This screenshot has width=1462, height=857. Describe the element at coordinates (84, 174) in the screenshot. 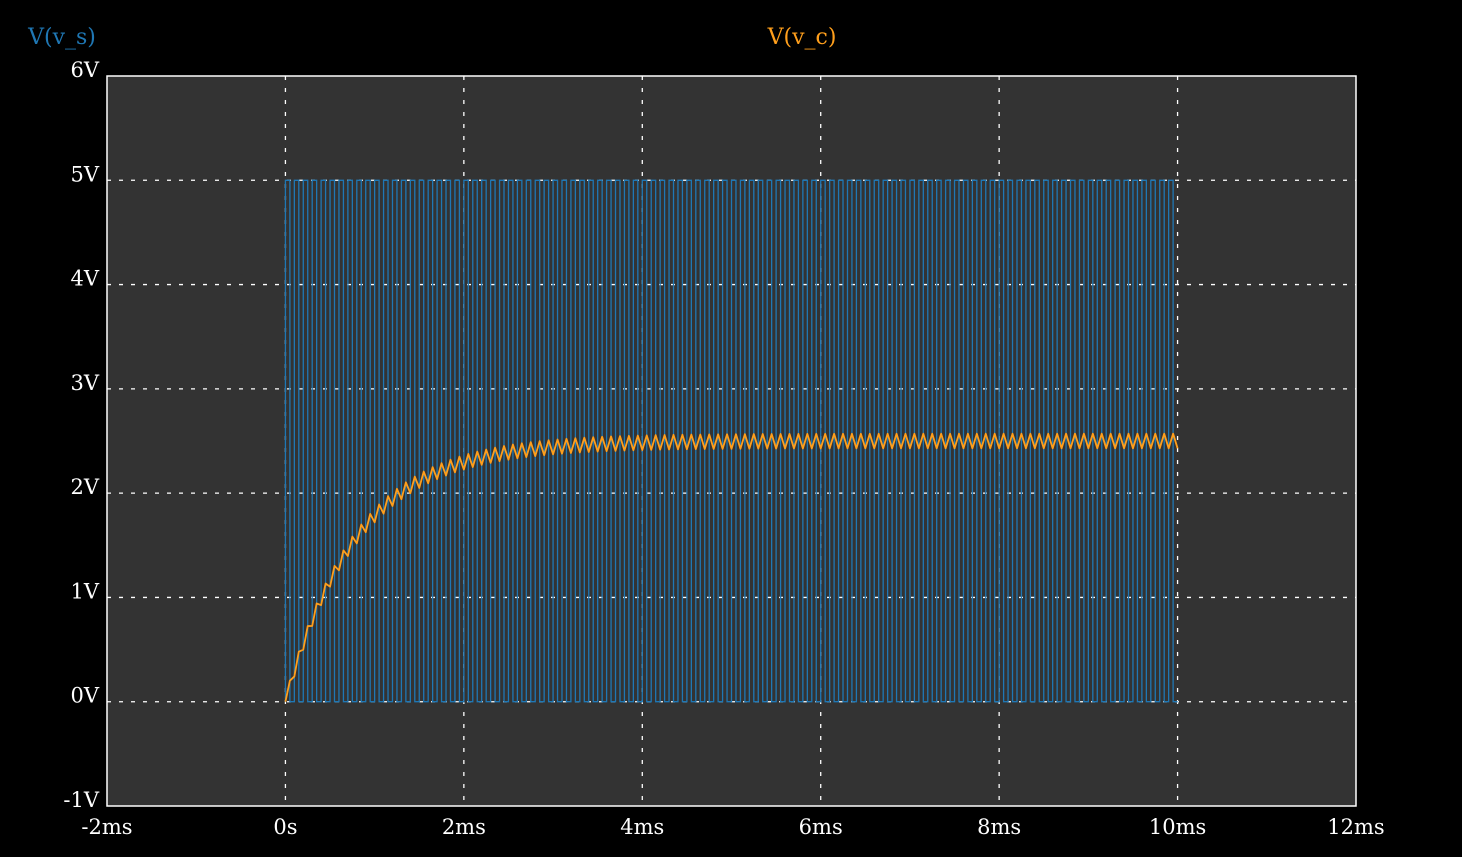

I see `y-tick-label: 5V` at that location.